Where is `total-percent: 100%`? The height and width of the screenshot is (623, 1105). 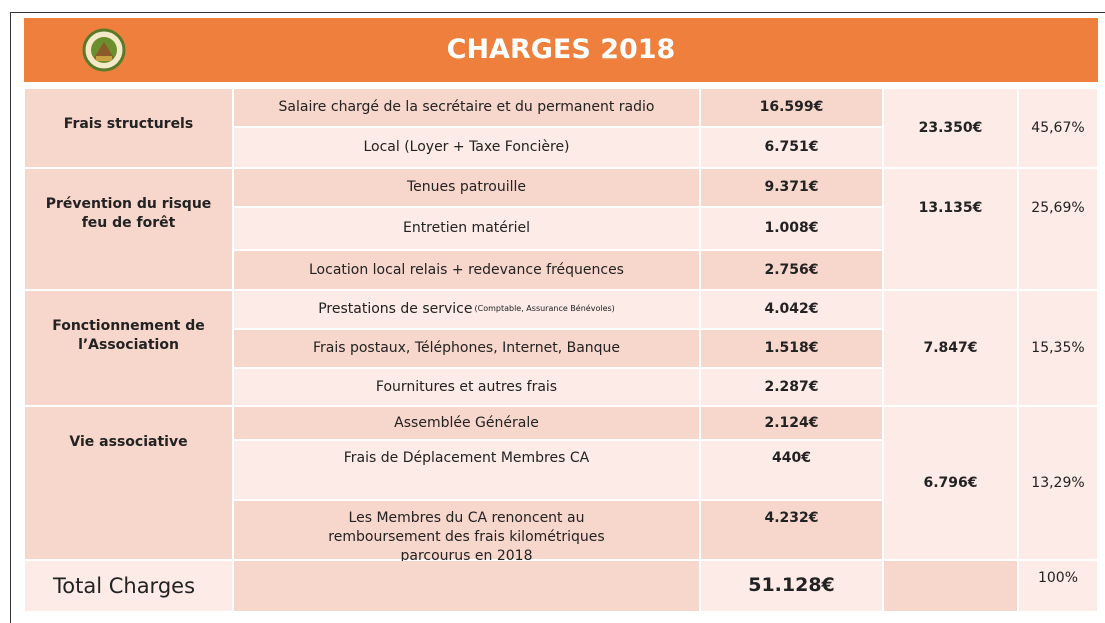
total-percent: 100% is located at coordinates (1058, 586).